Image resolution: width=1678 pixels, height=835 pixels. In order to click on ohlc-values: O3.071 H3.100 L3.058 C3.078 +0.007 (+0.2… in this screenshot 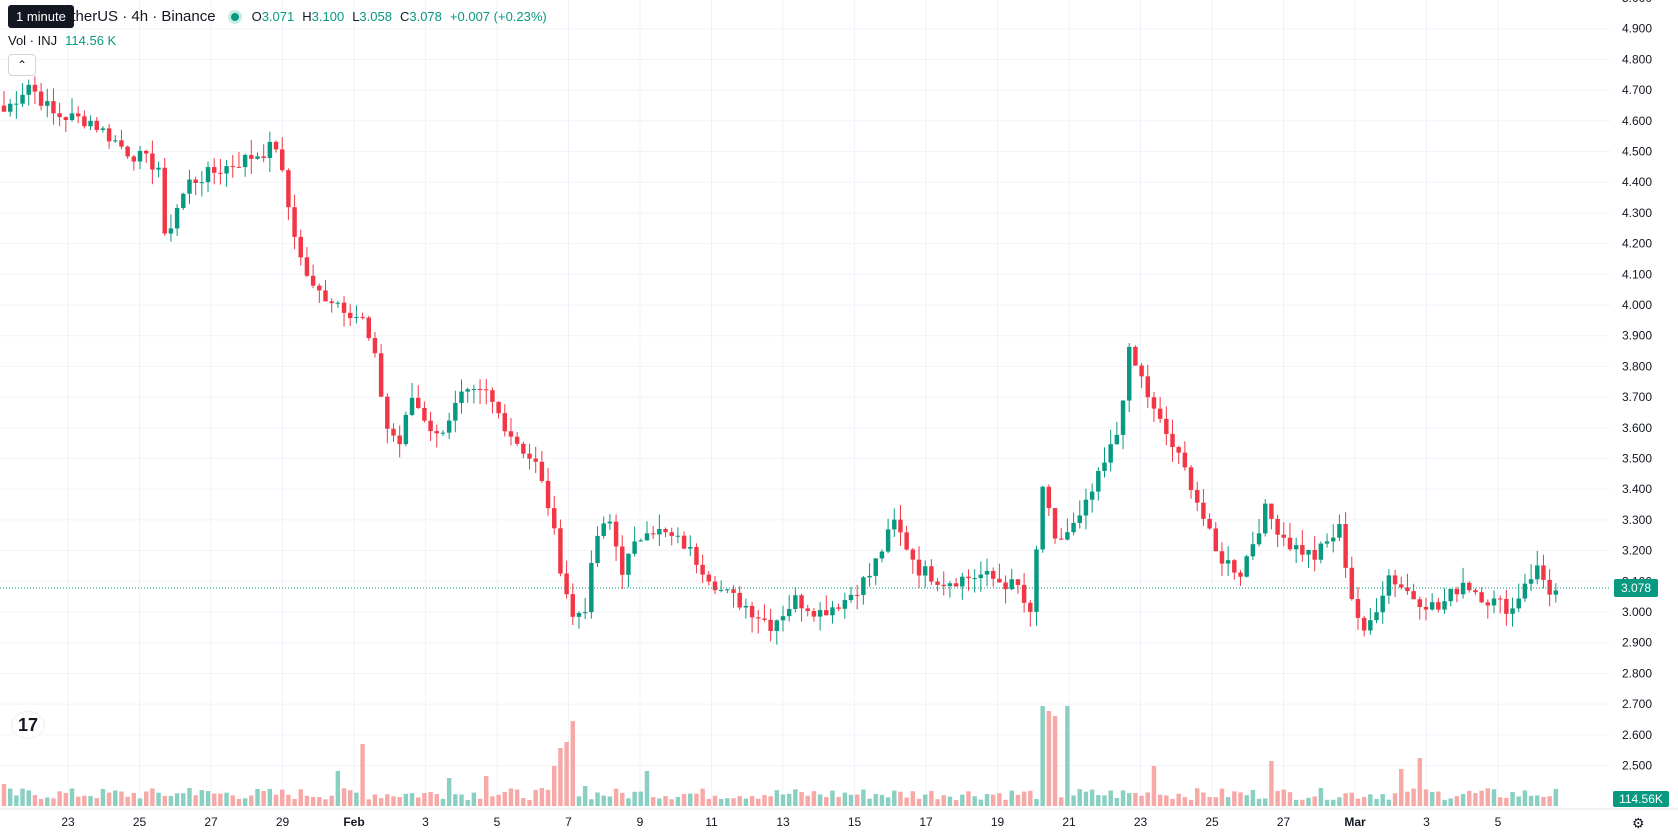, I will do `click(399, 16)`.